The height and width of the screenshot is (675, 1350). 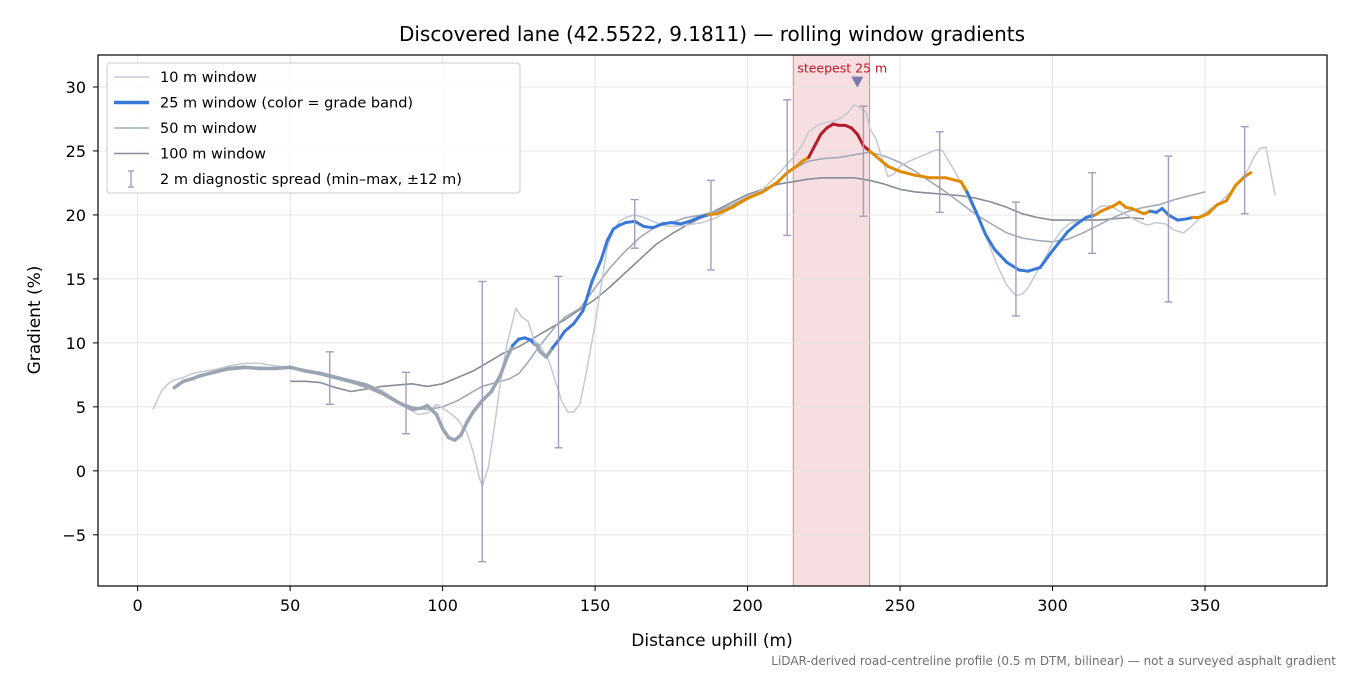 What do you see at coordinates (1205, 605) in the screenshot?
I see `x-tick-label: 350` at bounding box center [1205, 605].